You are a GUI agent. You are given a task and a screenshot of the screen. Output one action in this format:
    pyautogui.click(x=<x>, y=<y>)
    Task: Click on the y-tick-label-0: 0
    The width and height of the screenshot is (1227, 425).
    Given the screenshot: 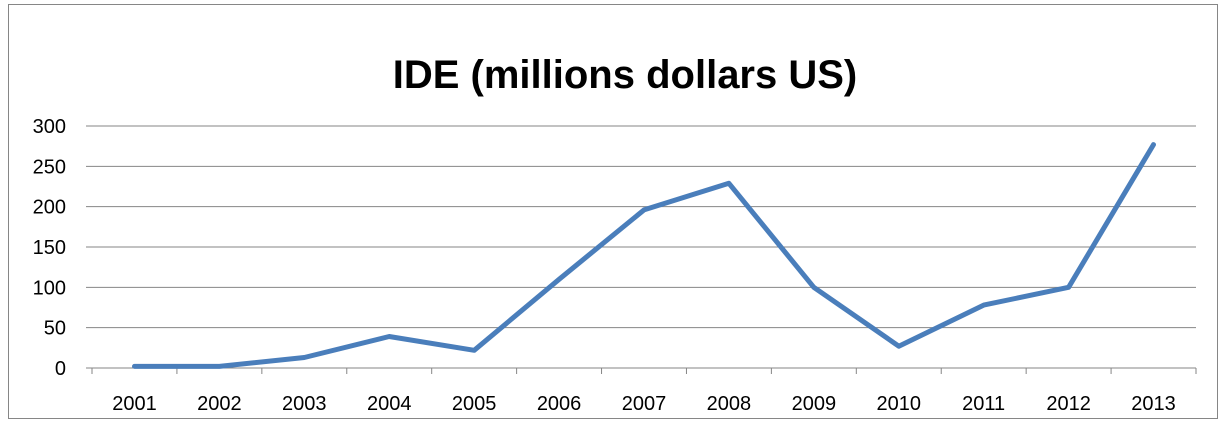 What is the action you would take?
    pyautogui.click(x=60, y=369)
    